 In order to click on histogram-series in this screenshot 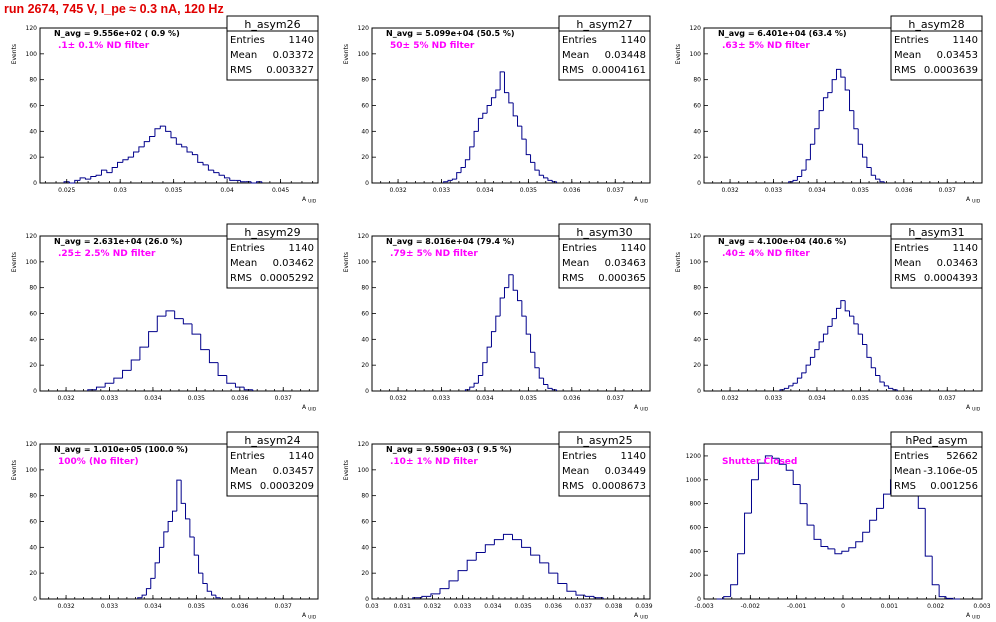, I will do `click(838, 345)`.